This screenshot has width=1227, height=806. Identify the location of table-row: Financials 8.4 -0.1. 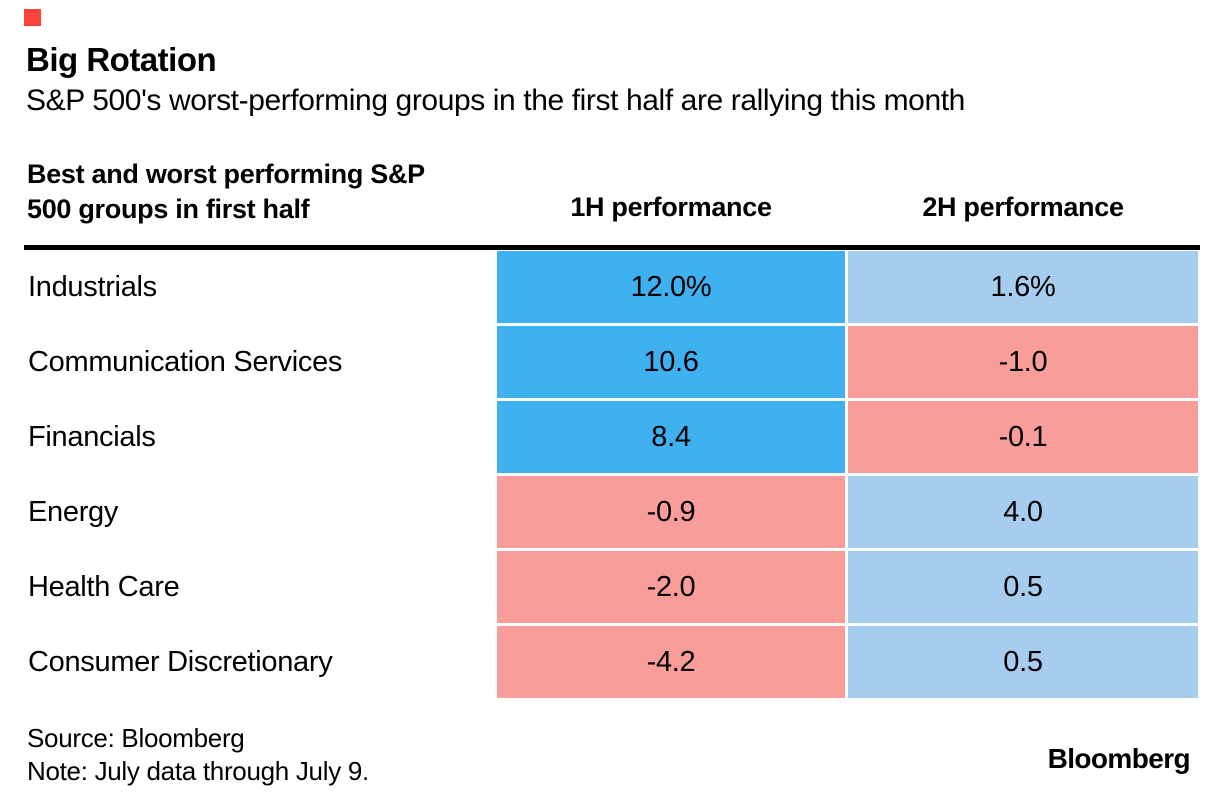
(612, 437).